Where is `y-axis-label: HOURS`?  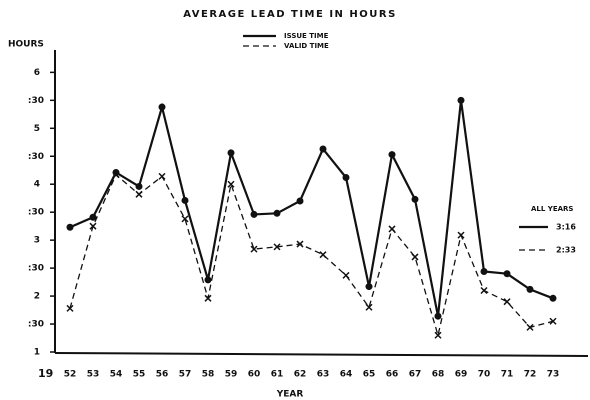 y-axis-label: HOURS is located at coordinates (26, 45).